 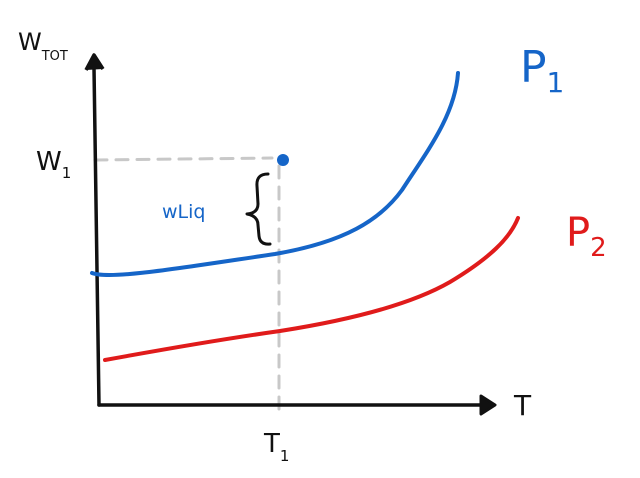 I want to click on y-axis-label: WTOT, so click(x=43, y=46).